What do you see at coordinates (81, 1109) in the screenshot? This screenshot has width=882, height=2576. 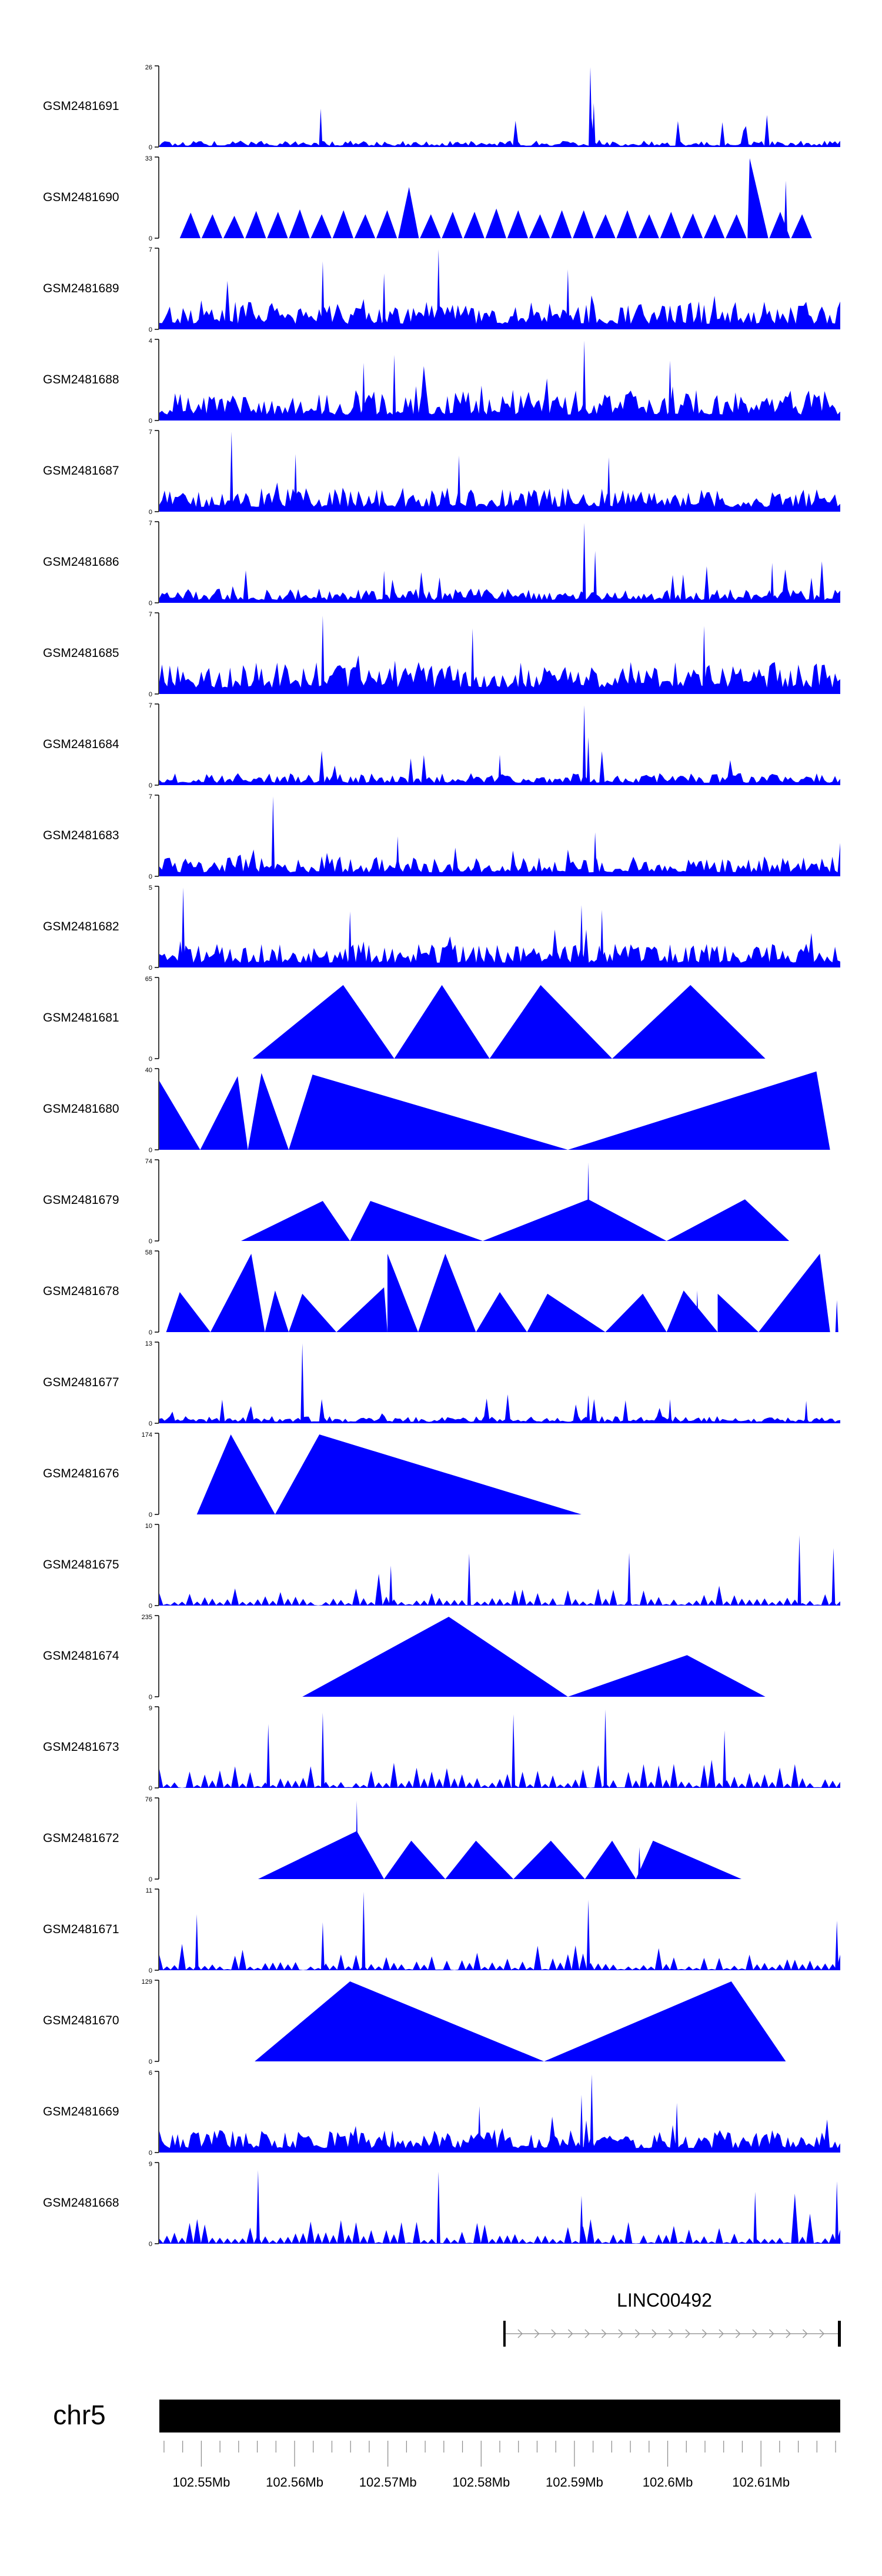 I see `track-label: GSM2481680` at bounding box center [81, 1109].